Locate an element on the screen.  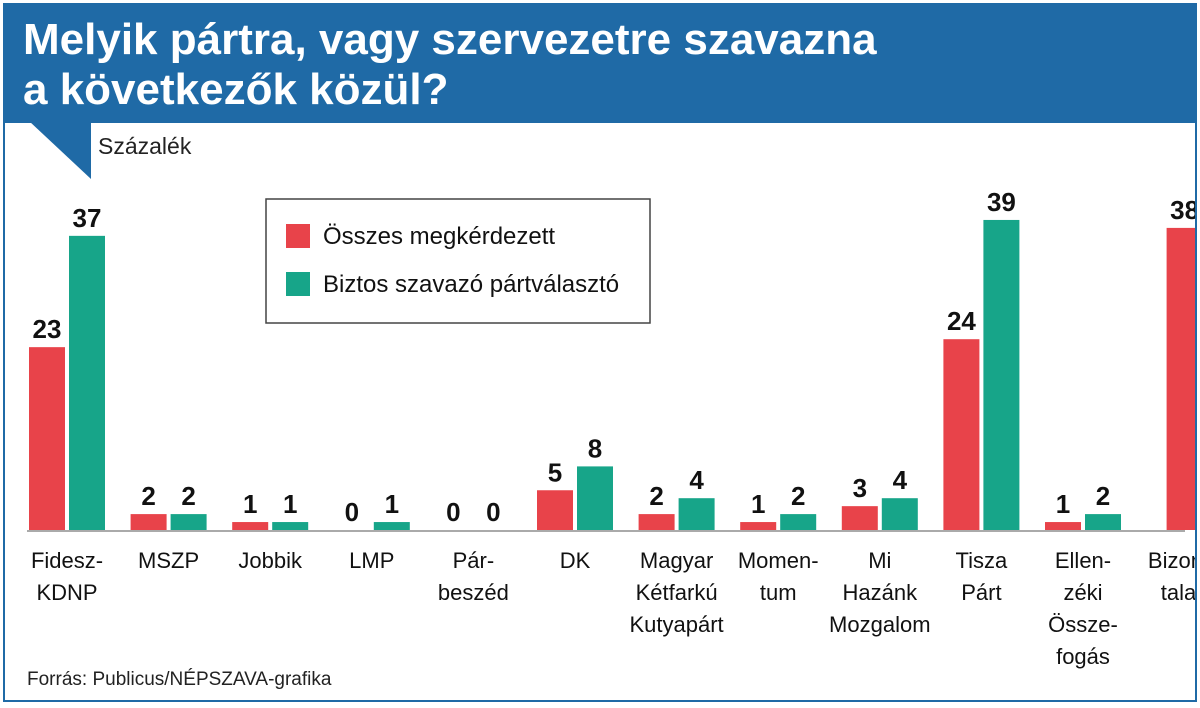
data-label-biztos-9: 39 is located at coordinates (1001, 202).